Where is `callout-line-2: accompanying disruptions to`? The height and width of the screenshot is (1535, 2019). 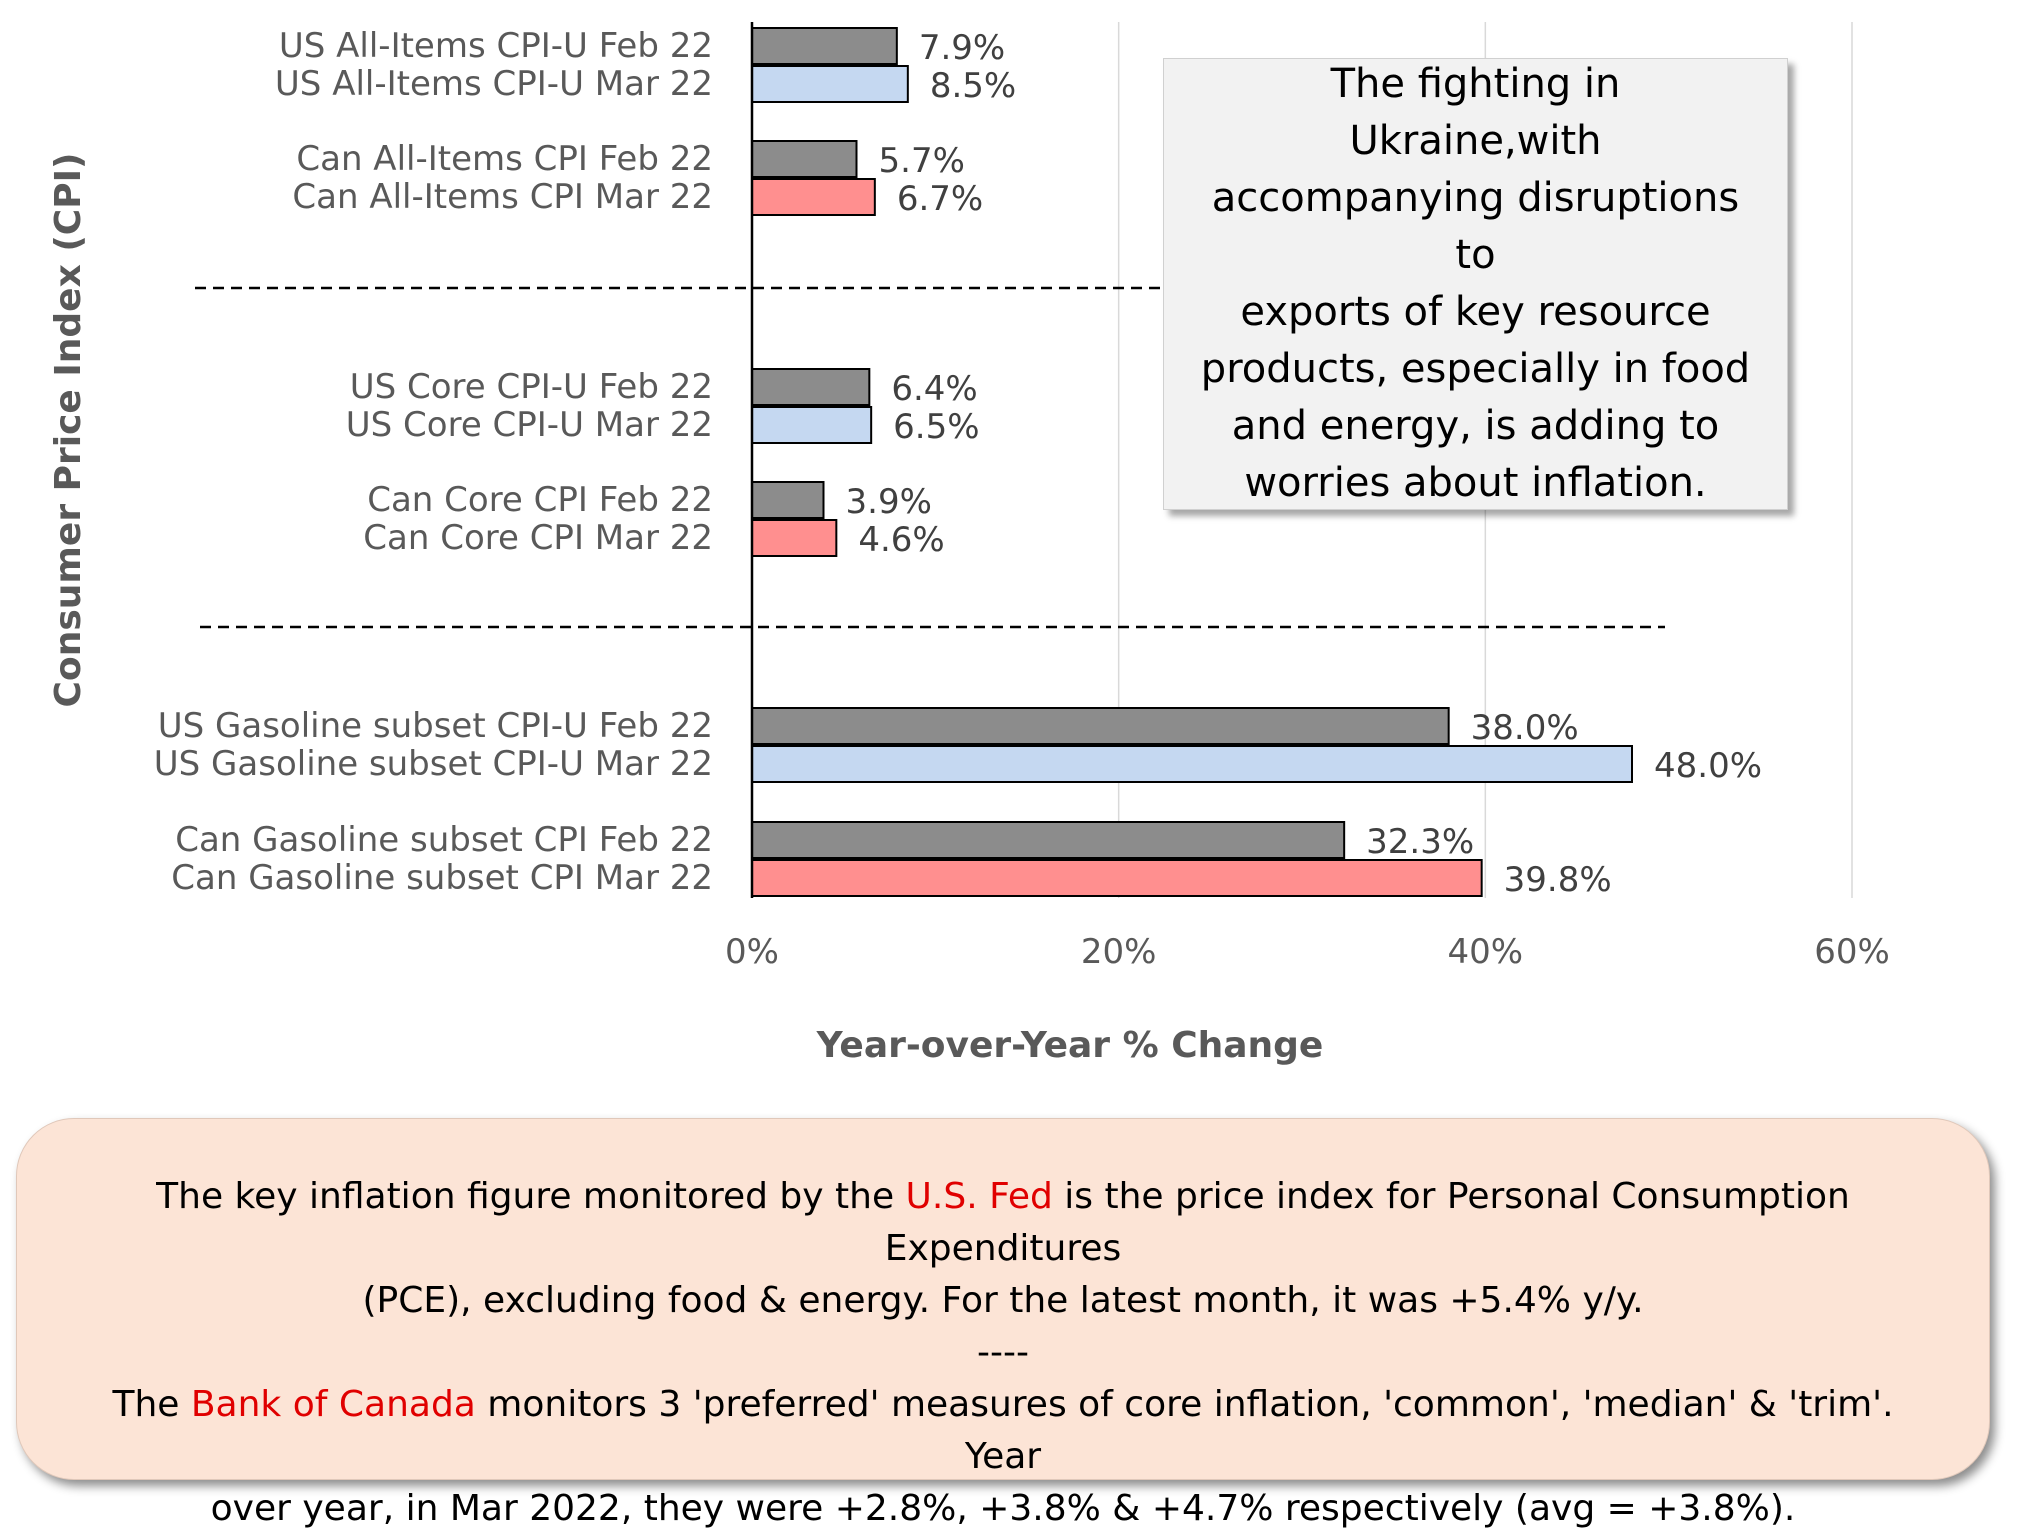
callout-line-2: accompanying disruptions to is located at coordinates (1475, 226).